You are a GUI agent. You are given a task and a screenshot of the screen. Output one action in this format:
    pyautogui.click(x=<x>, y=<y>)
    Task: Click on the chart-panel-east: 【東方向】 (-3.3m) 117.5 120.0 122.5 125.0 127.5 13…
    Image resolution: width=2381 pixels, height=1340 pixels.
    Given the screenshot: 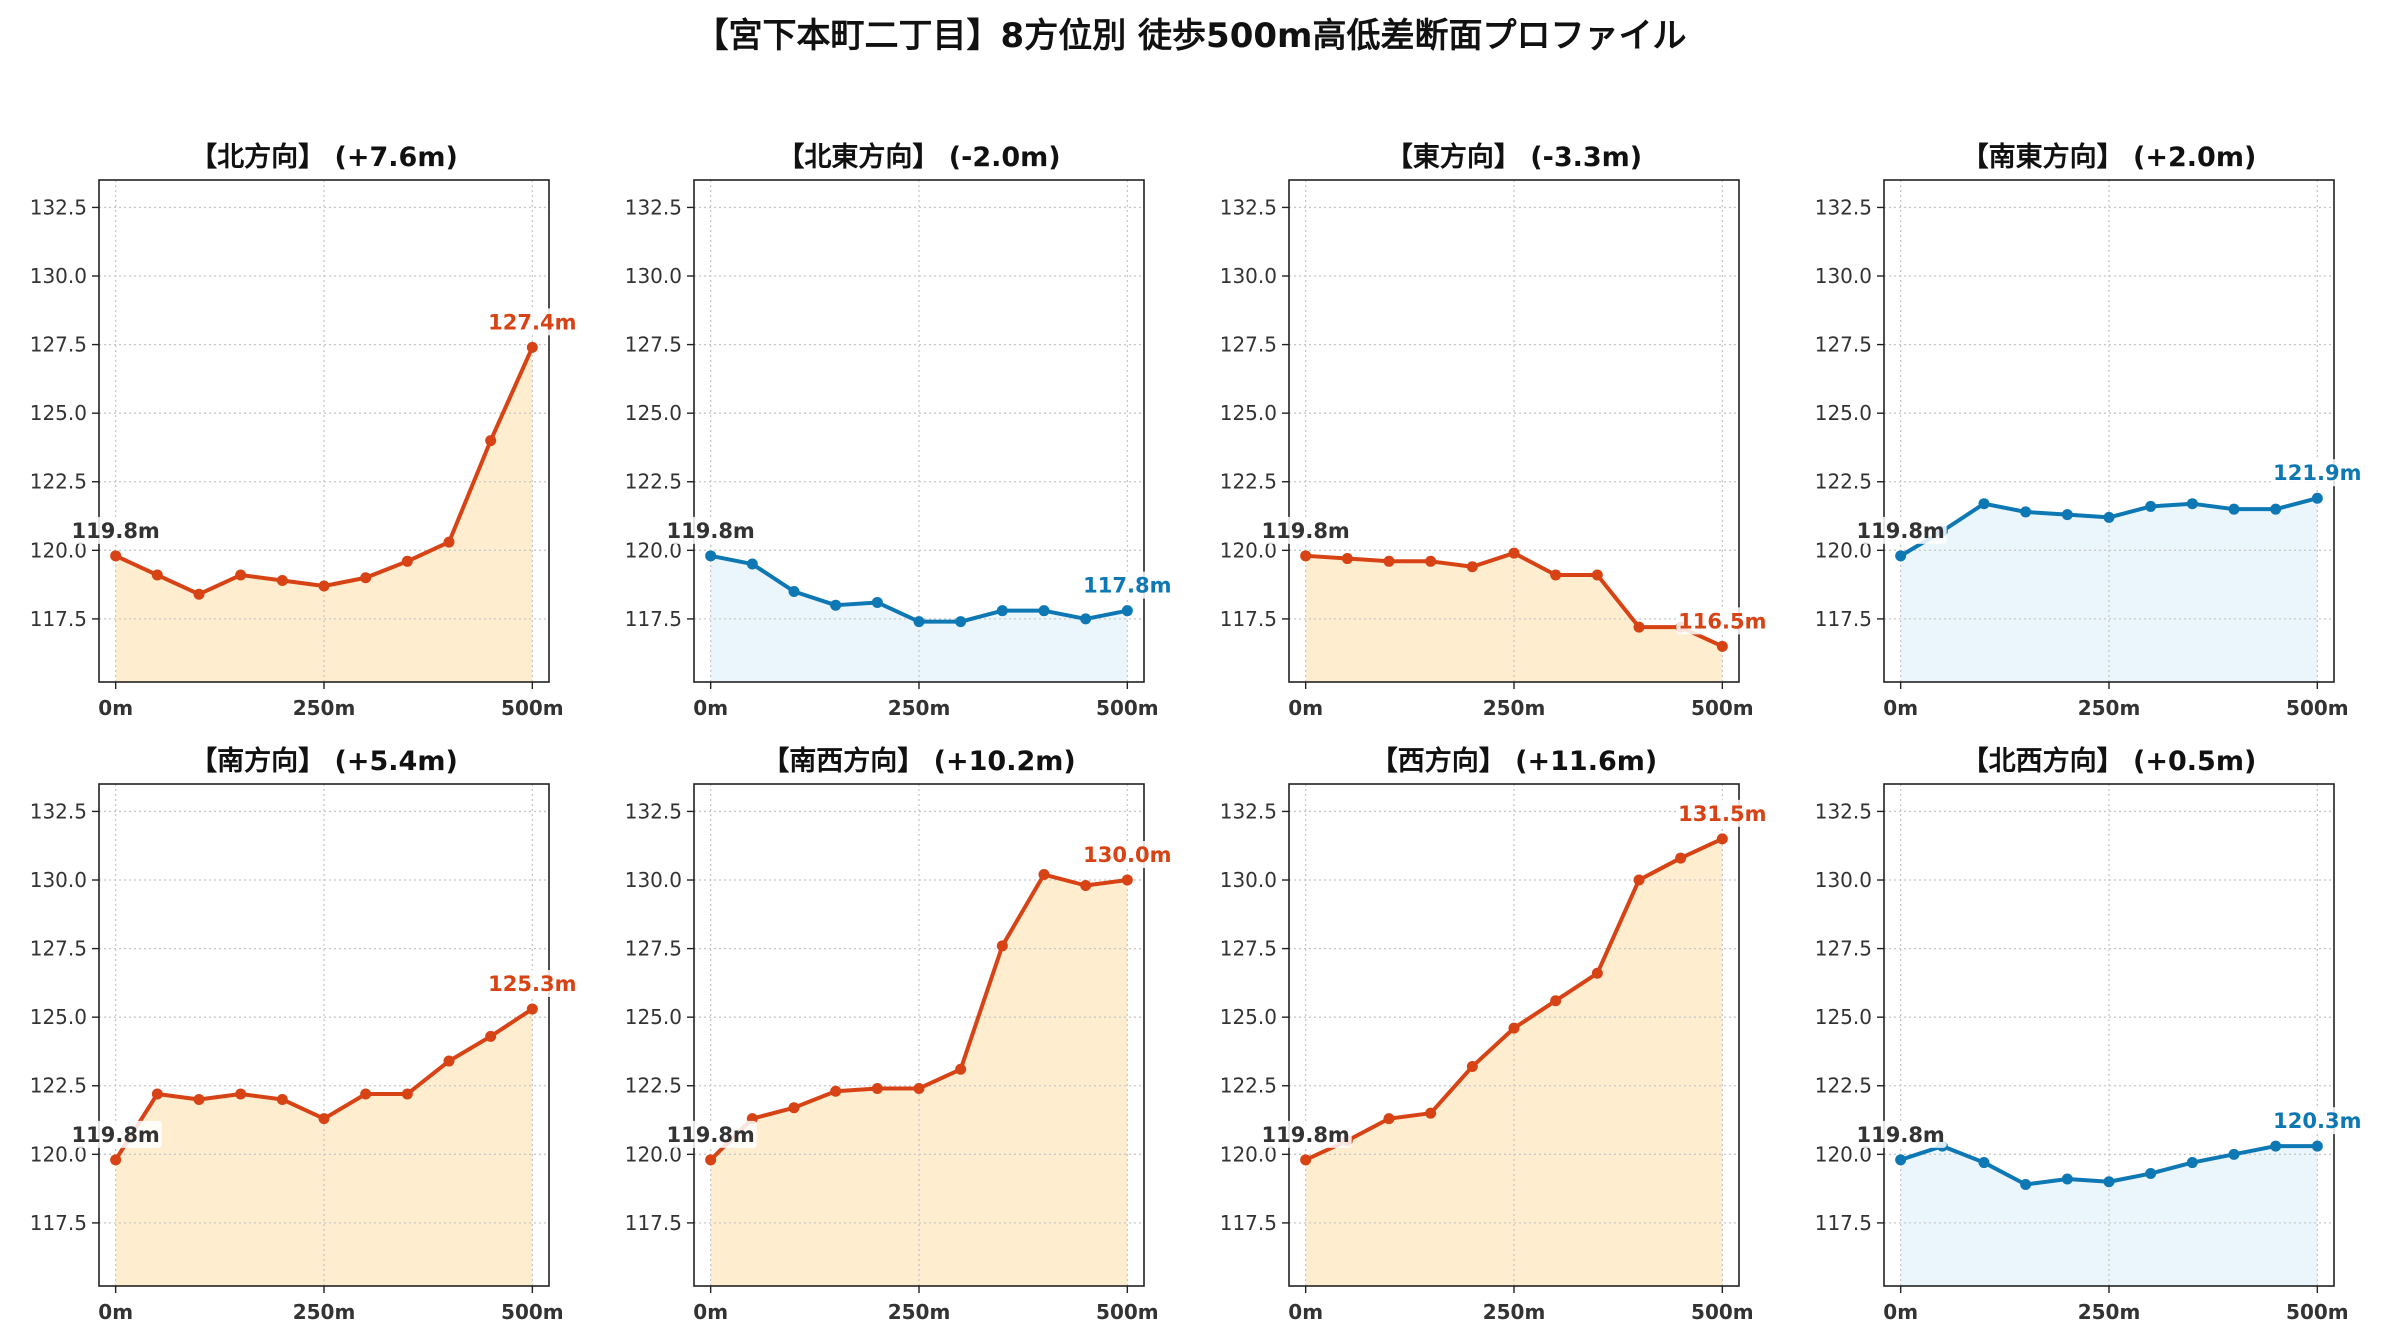 What is the action you would take?
    pyautogui.click(x=1487, y=430)
    